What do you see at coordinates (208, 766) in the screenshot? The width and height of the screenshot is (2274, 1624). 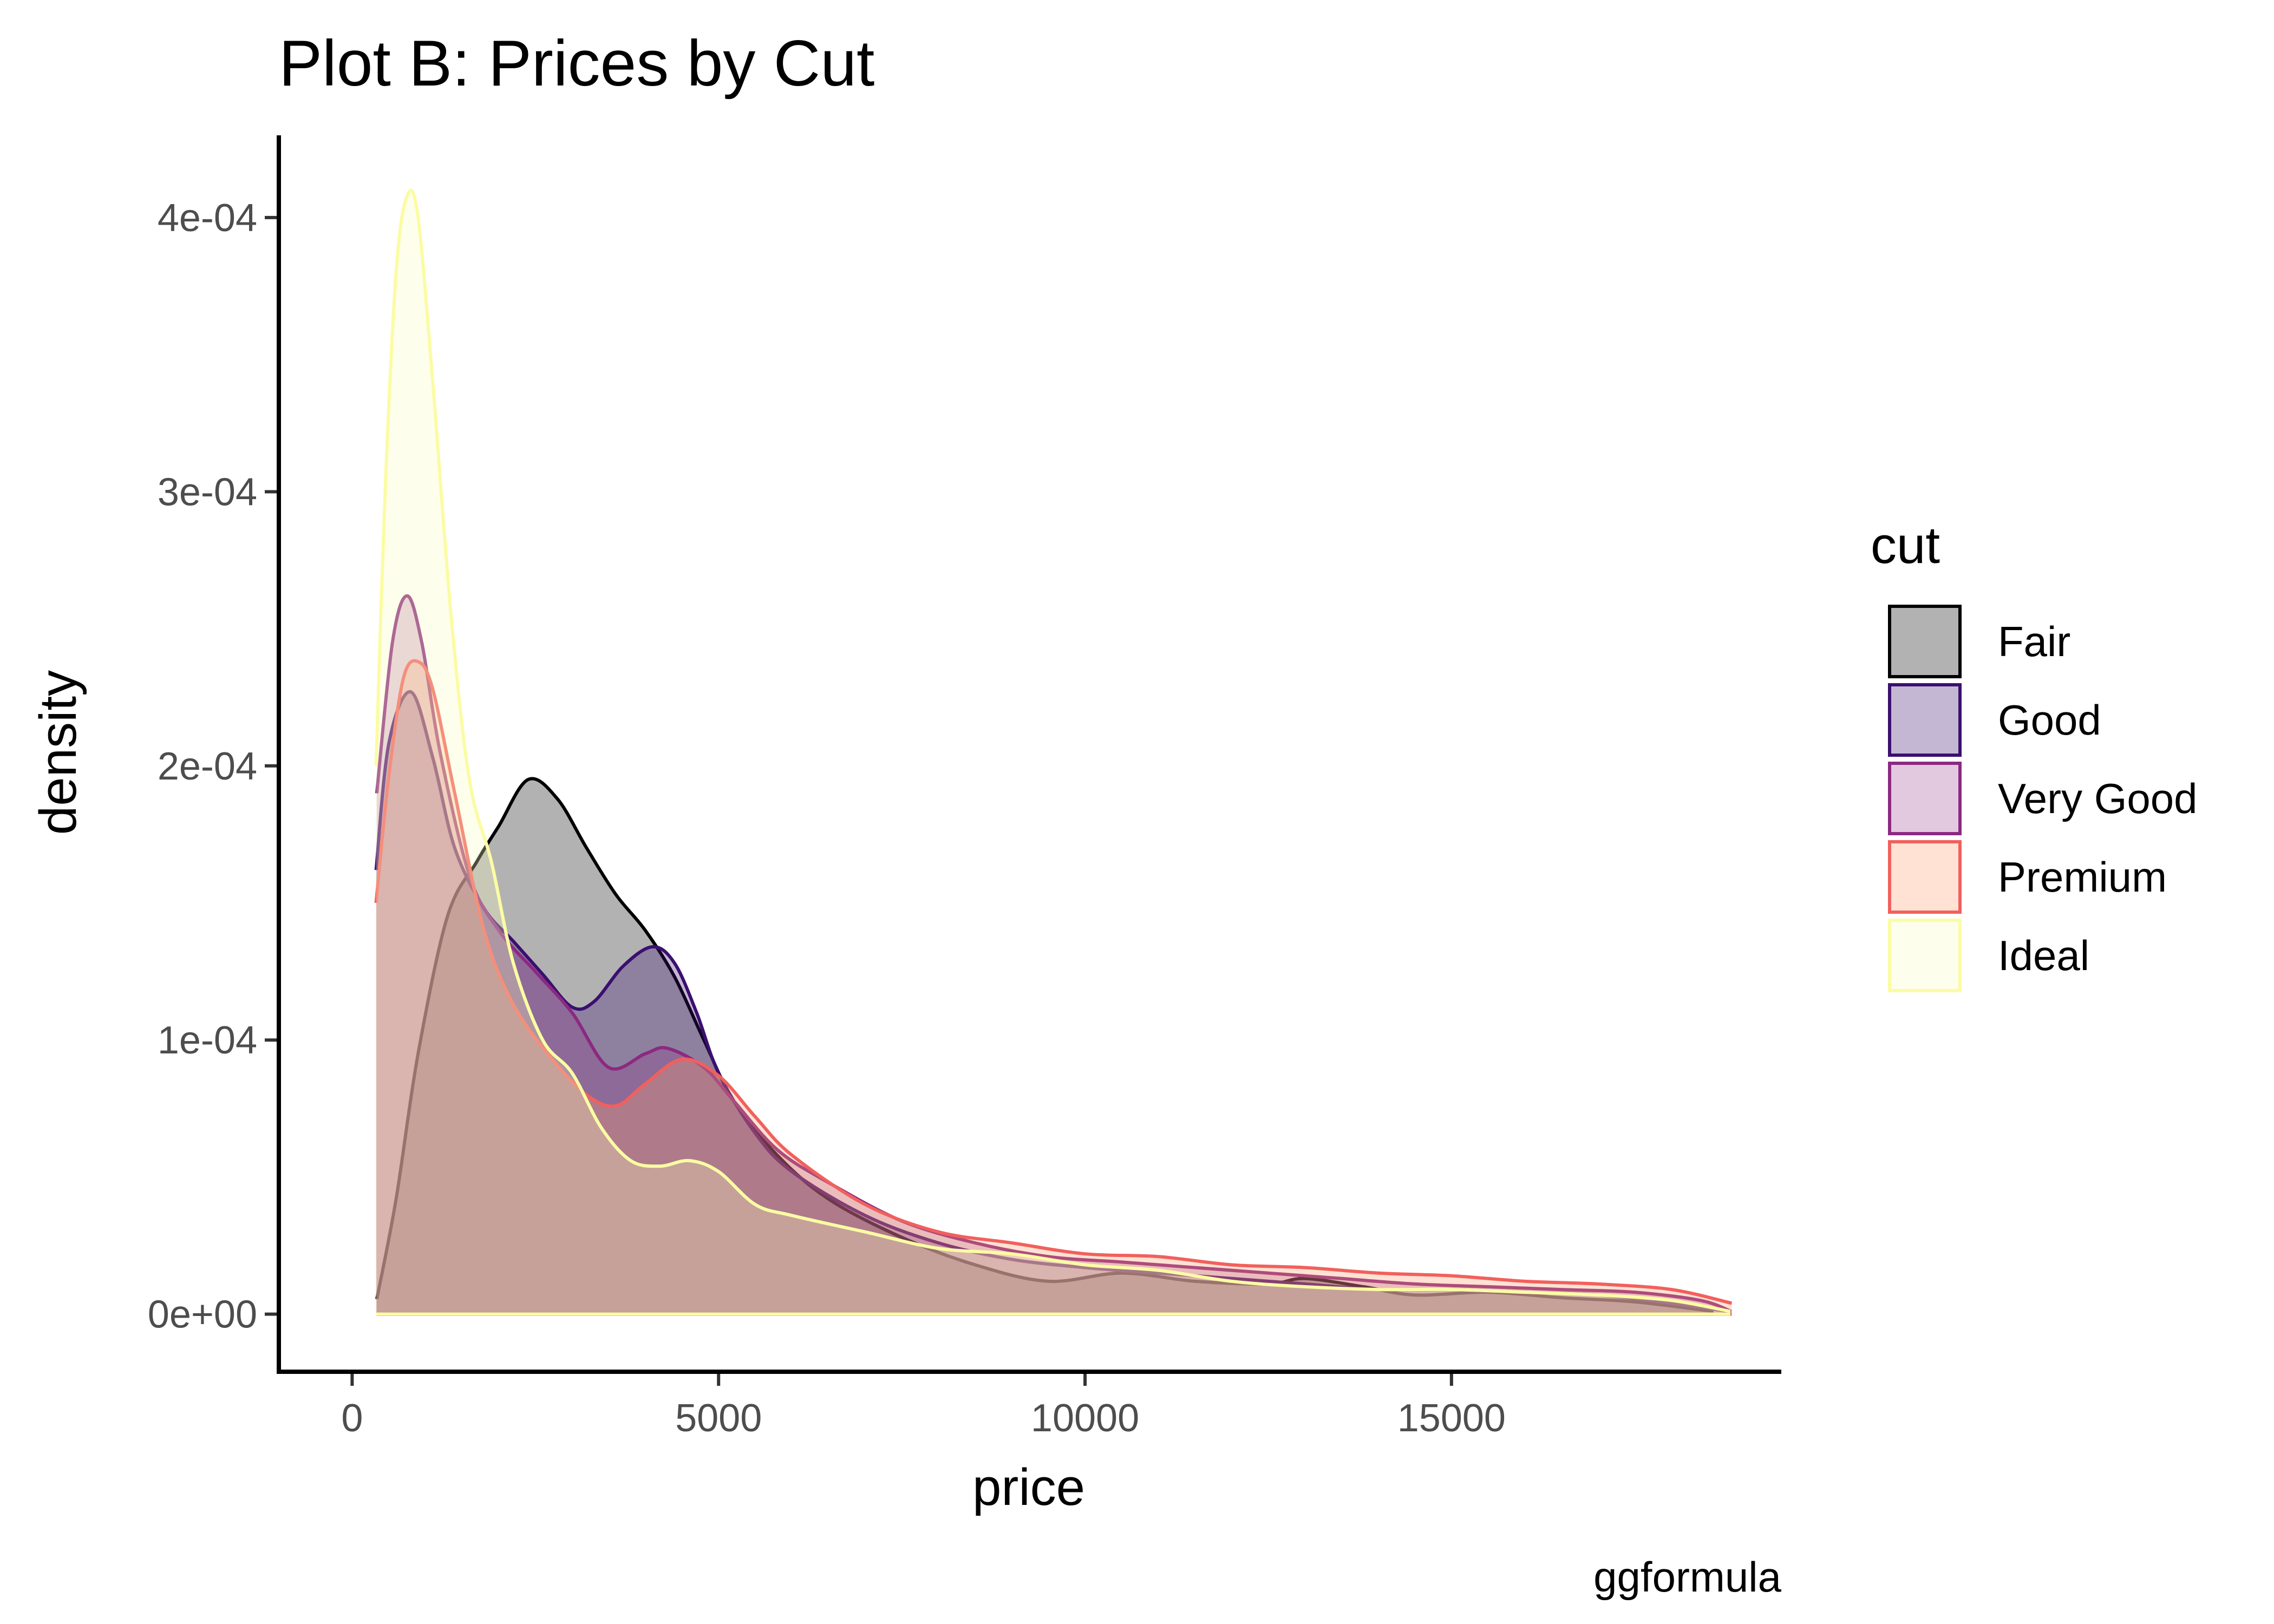 I see `y-tick-label: 2e-04` at bounding box center [208, 766].